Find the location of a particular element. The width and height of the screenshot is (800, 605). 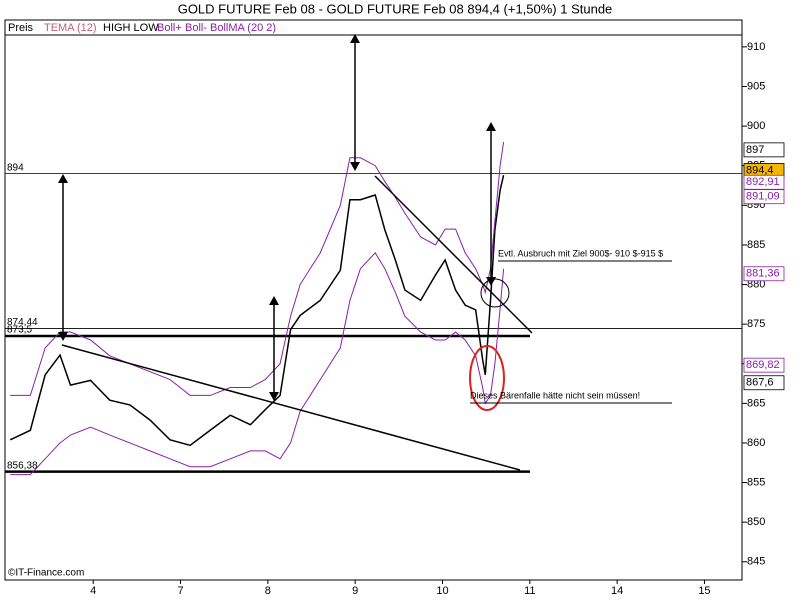

level-label: 894 is located at coordinates (15, 167).